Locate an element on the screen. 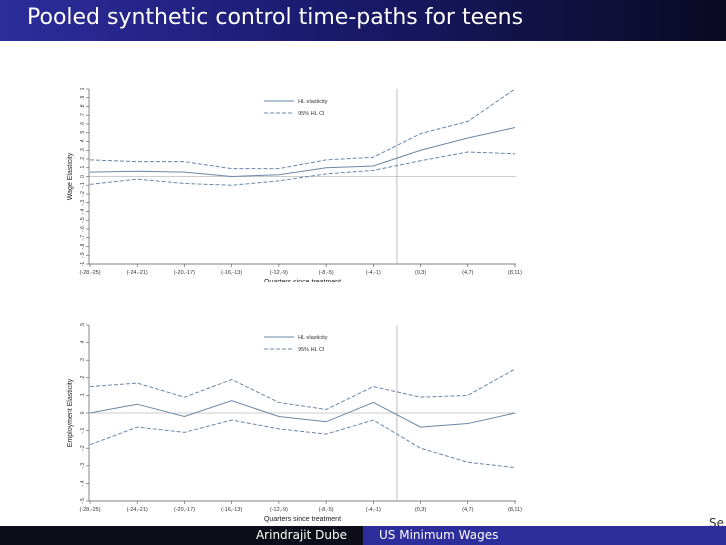 This screenshot has width=726, height=545. y-tick-label: -.8 is located at coordinates (83, 246).